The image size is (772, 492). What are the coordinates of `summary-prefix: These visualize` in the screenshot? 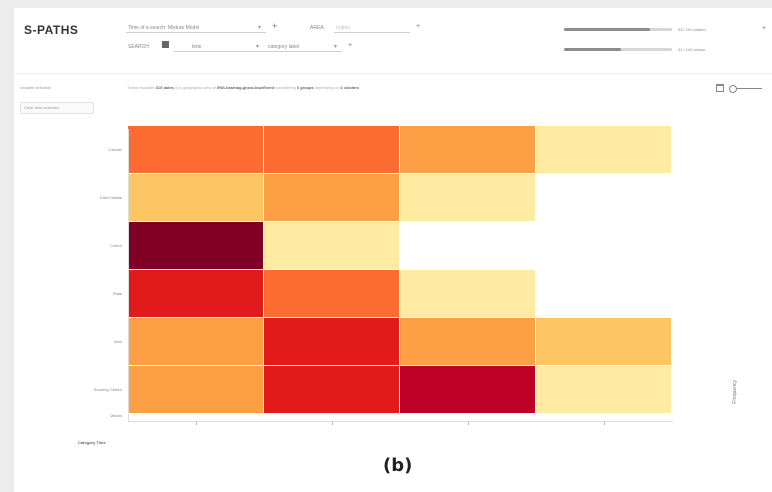 It's located at (141, 87).